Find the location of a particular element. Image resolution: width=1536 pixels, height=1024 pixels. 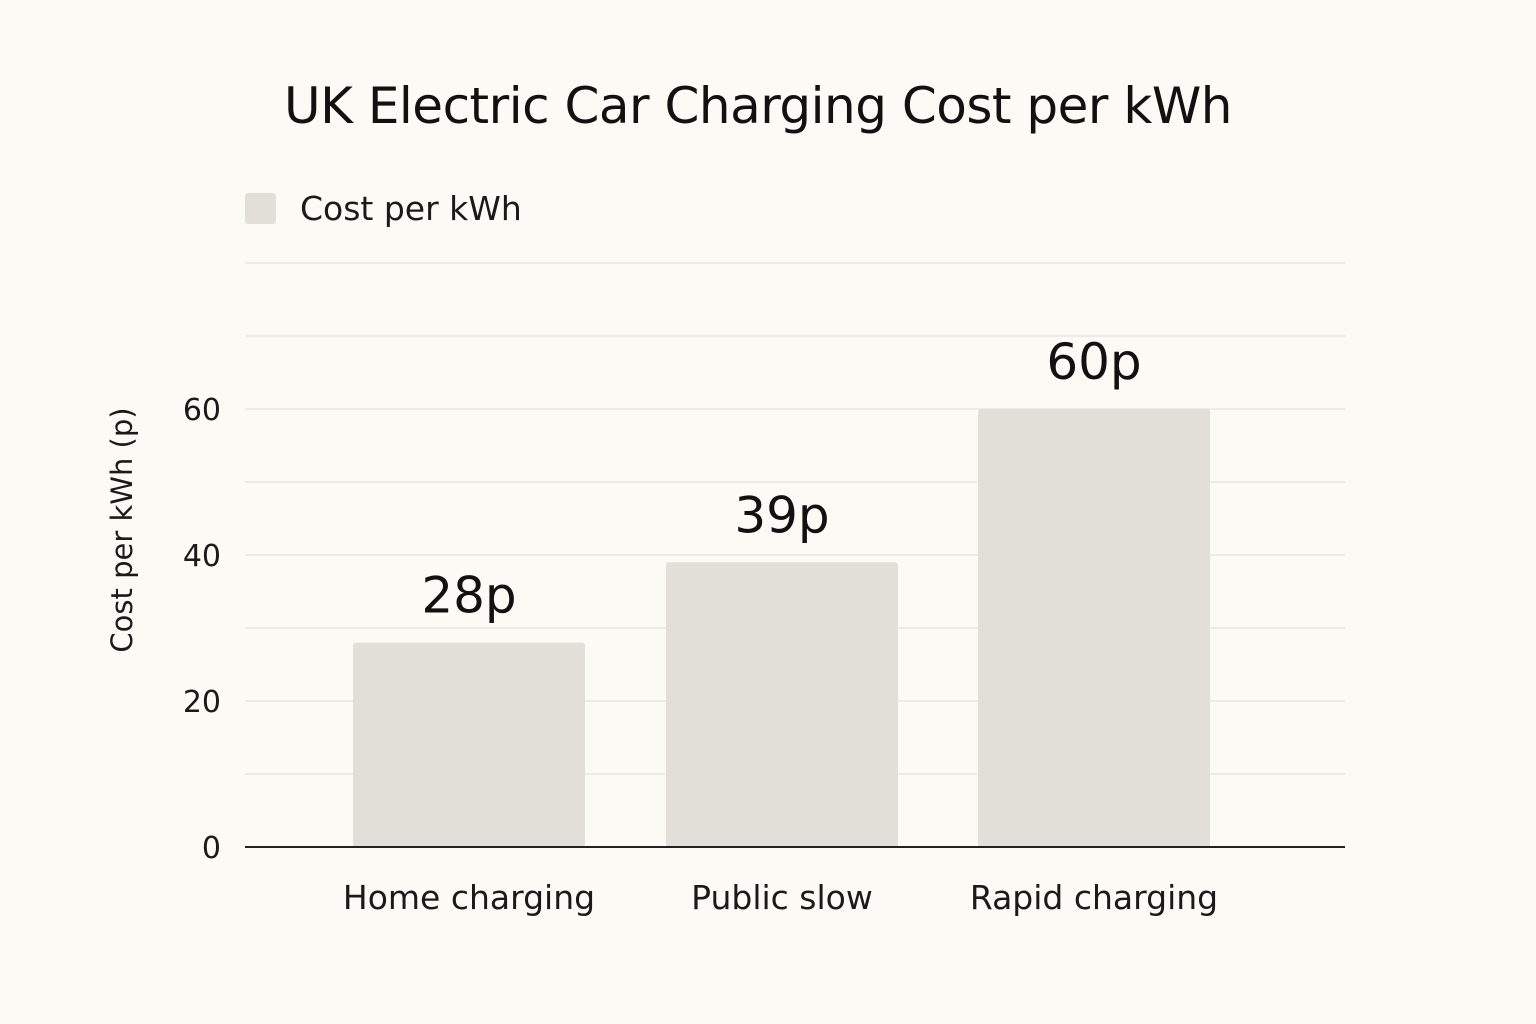

bar-value-label: 28p is located at coordinates (468, 596).